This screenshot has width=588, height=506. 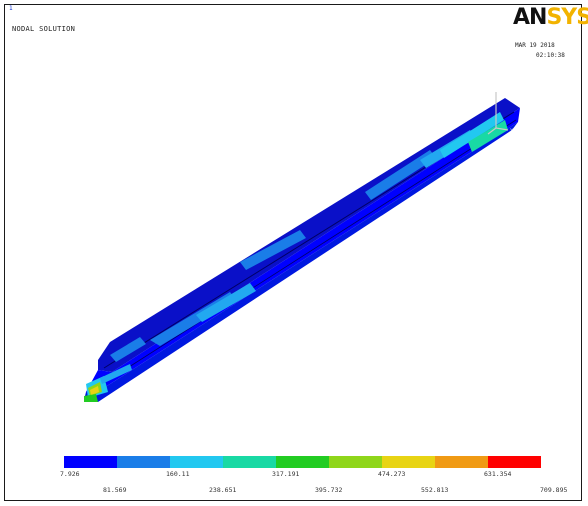 I want to click on plot-title: NODAL SOLUTION, so click(x=44, y=29).